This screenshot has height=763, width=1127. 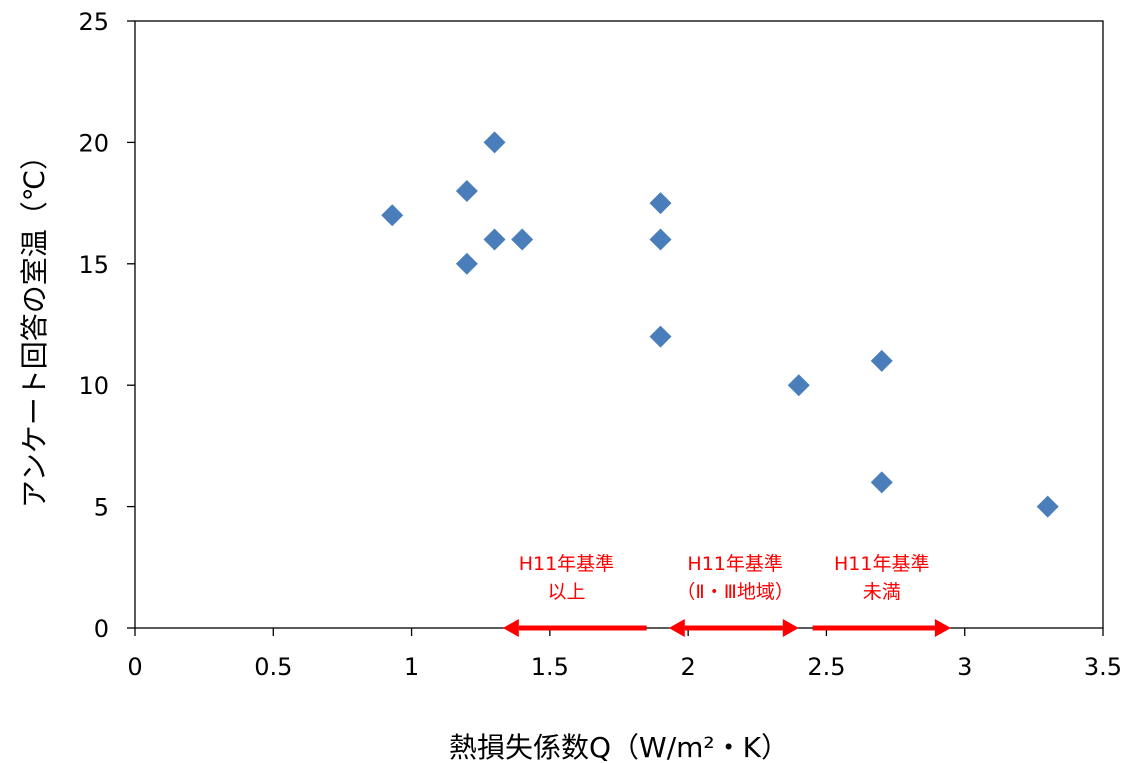 What do you see at coordinates (734, 592) in the screenshot?
I see `annotation-label: （Ⅱ・Ⅲ地域）` at bounding box center [734, 592].